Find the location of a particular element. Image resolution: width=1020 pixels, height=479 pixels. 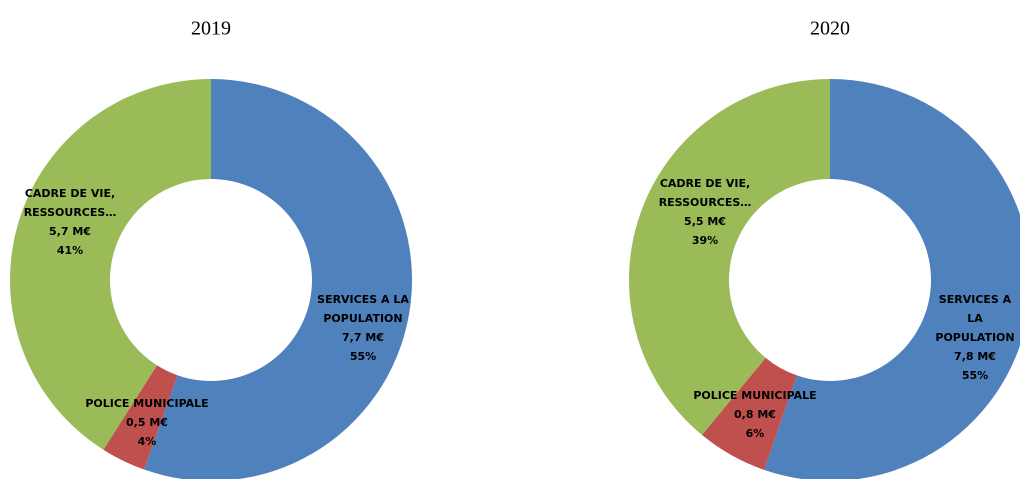

slice-label: CADRE DE VIE, RESSOURCES… 5,5 M€ 39% is located at coordinates (705, 212).